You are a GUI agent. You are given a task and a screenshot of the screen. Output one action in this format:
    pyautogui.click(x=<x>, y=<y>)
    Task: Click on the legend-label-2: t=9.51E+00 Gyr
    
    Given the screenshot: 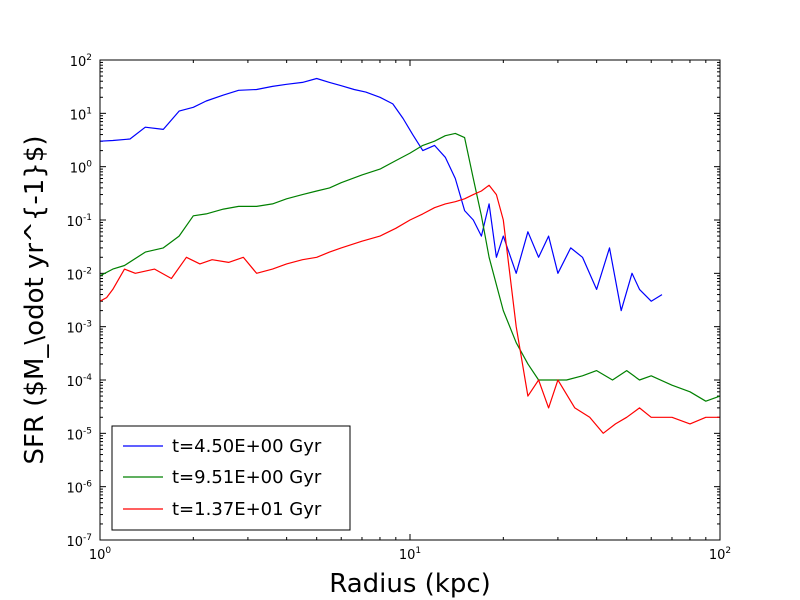 What is the action you would take?
    pyautogui.click(x=247, y=477)
    